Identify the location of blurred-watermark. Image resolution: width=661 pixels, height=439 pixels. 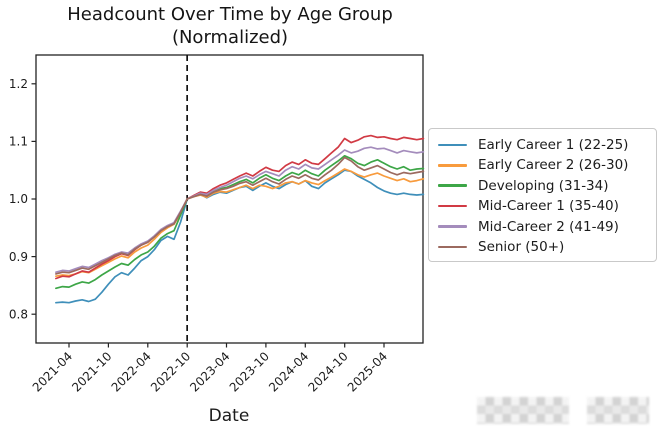
(563, 410).